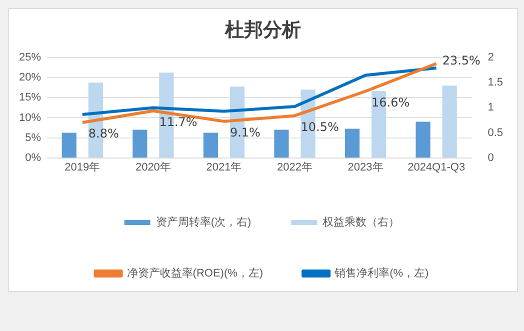 This screenshot has height=331, width=524. I want to click on y-tick-label: 25%, so click(30, 58).